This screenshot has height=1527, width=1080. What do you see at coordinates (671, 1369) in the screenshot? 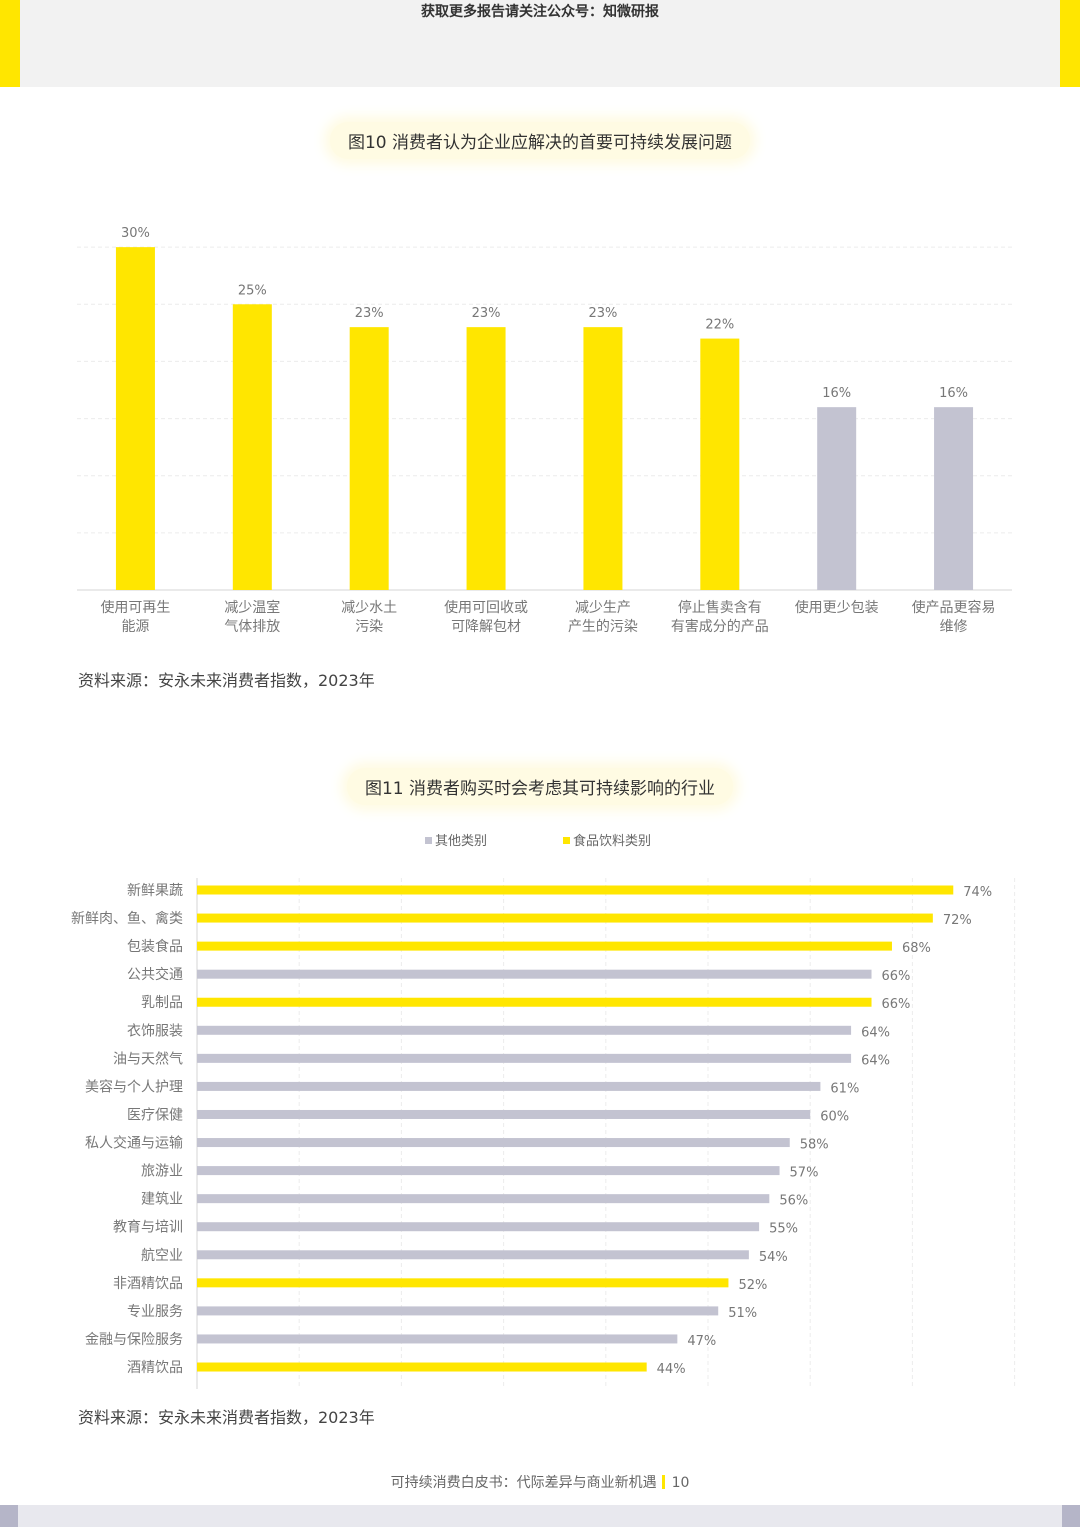
I see `bar-value-label: 44%` at bounding box center [671, 1369].